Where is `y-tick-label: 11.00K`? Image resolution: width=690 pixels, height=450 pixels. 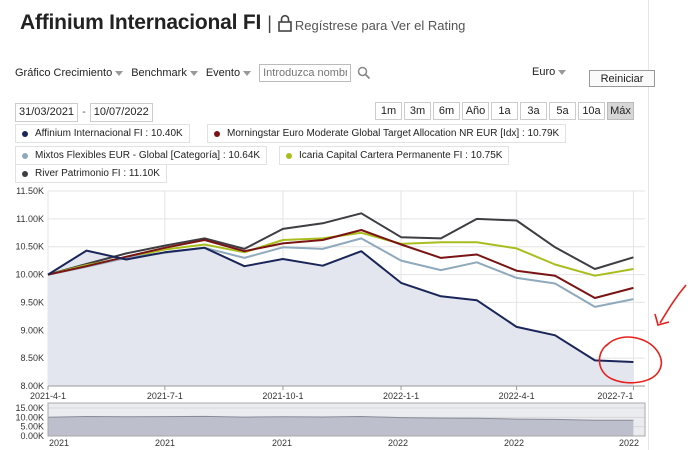
y-tick-label: 11.00K is located at coordinates (30, 219).